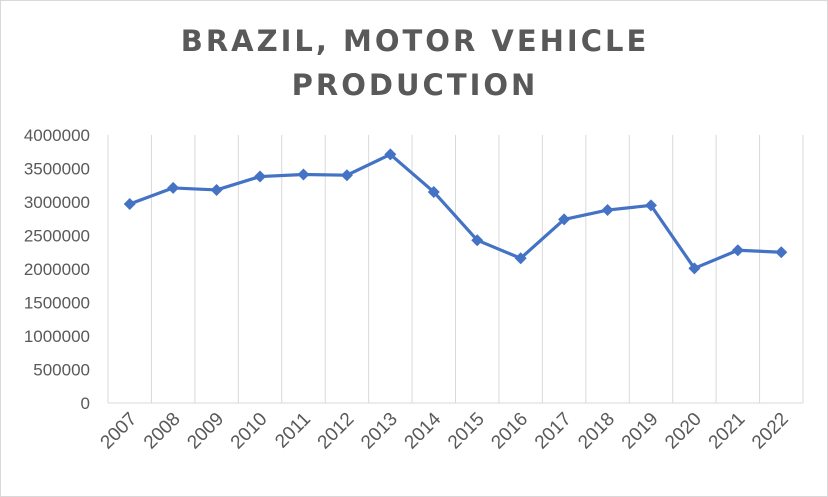 This screenshot has width=828, height=497. I want to click on y-tick-label: 1500000, so click(57, 303).